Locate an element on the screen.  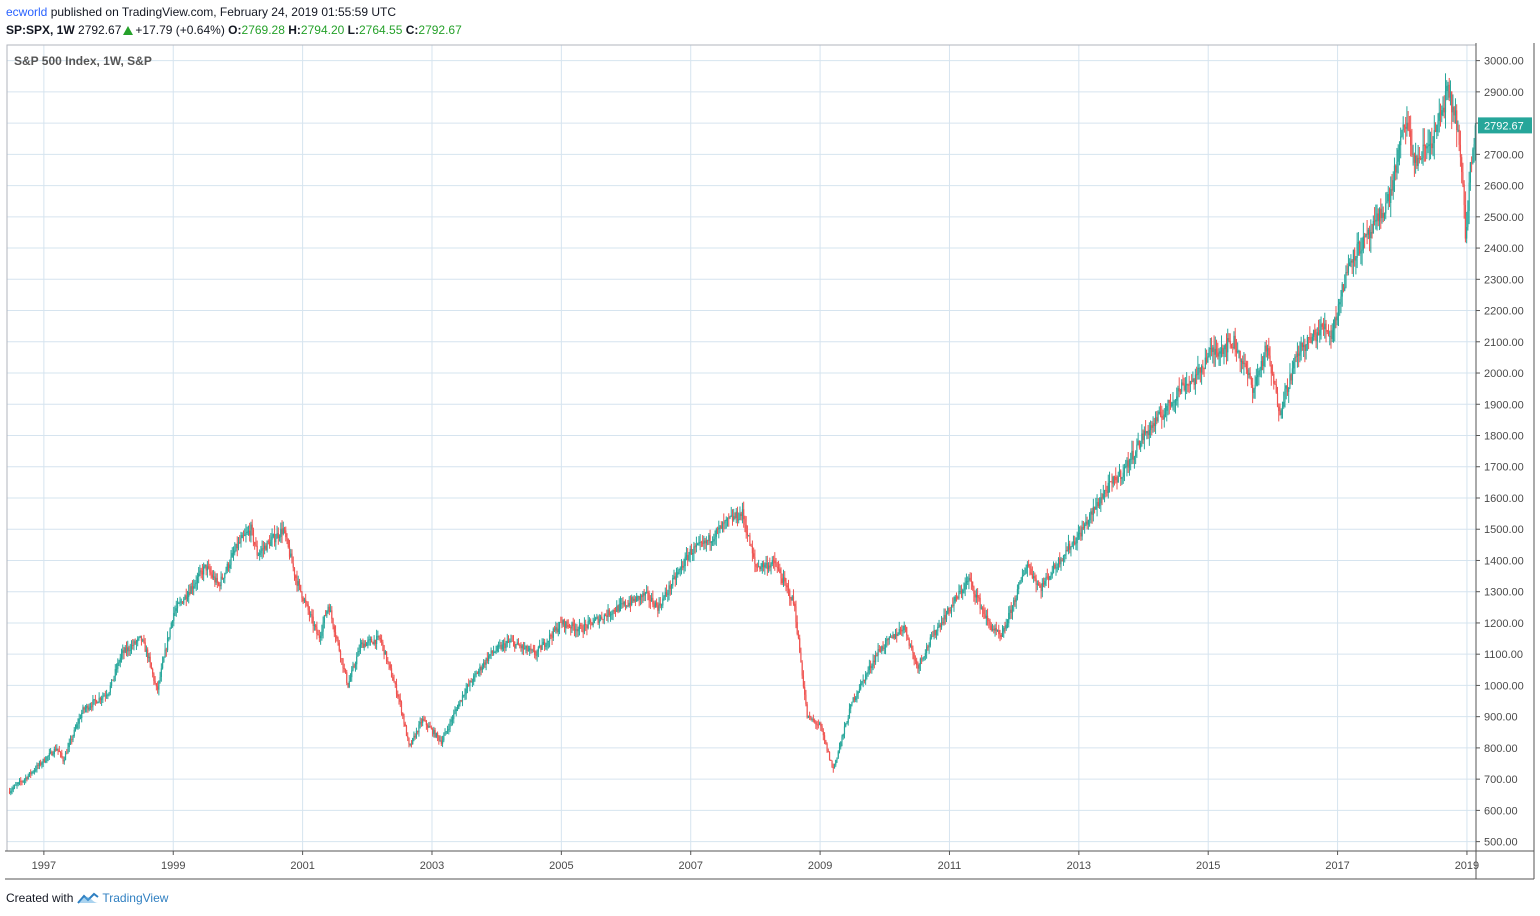
y-tick-label: 2700.00 is located at coordinates (1504, 155).